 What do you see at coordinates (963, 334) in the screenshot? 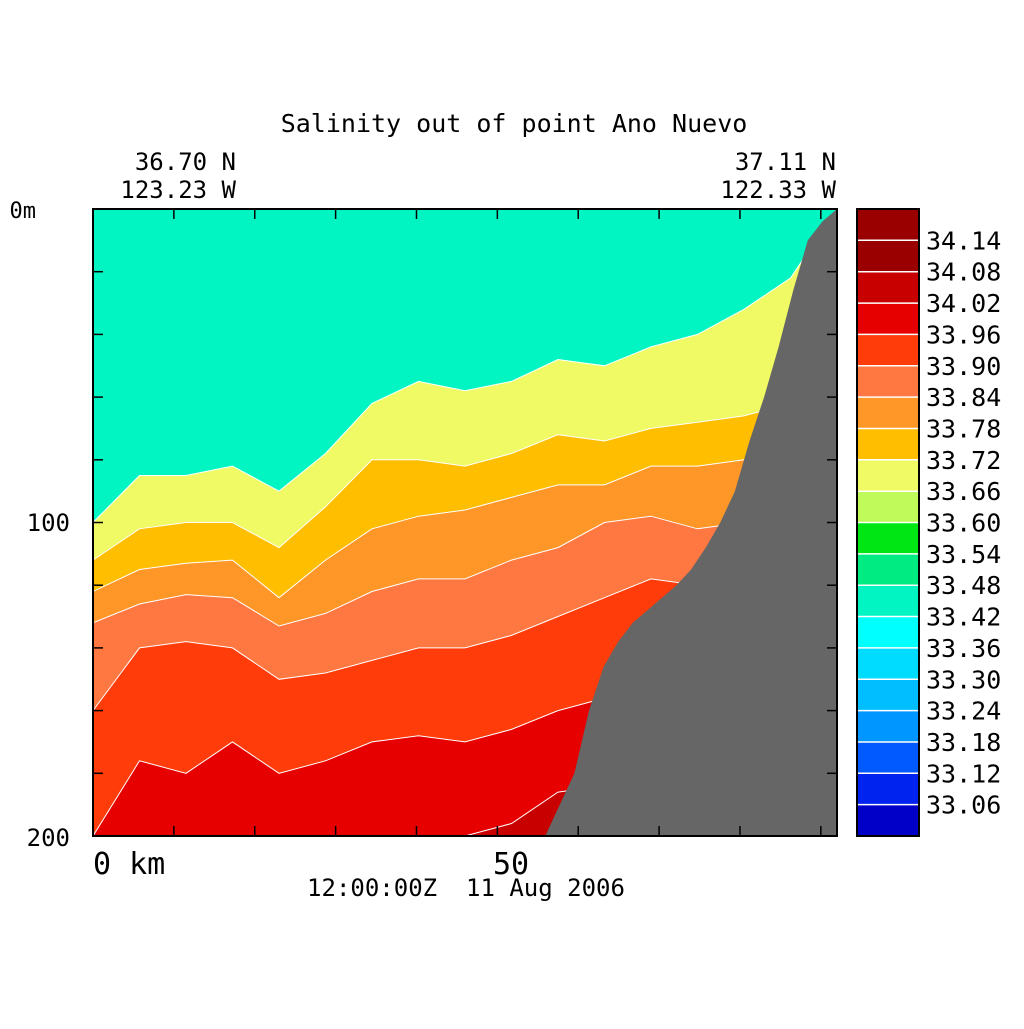
I see `colorbar-label: 33.96` at bounding box center [963, 334].